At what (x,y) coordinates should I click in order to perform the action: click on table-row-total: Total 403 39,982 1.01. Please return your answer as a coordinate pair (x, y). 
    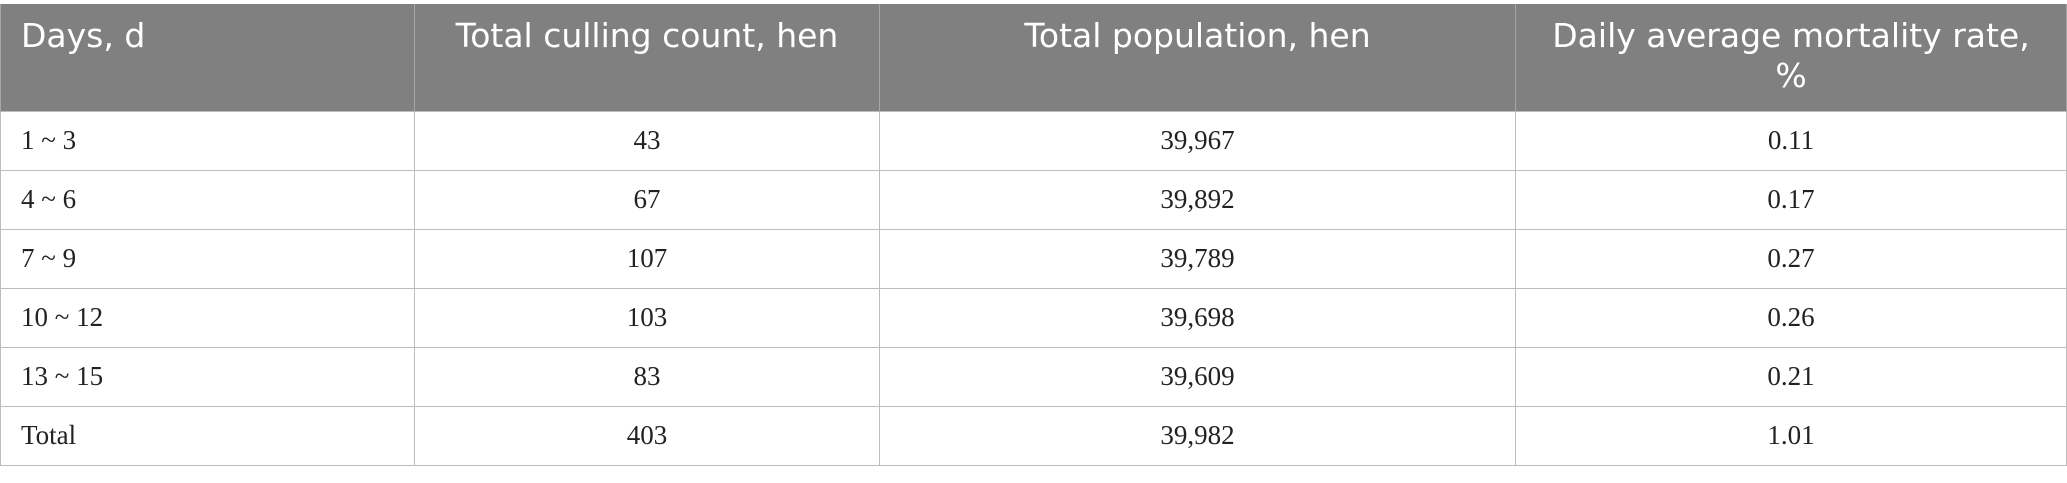
    Looking at the image, I should click on (1033, 435).